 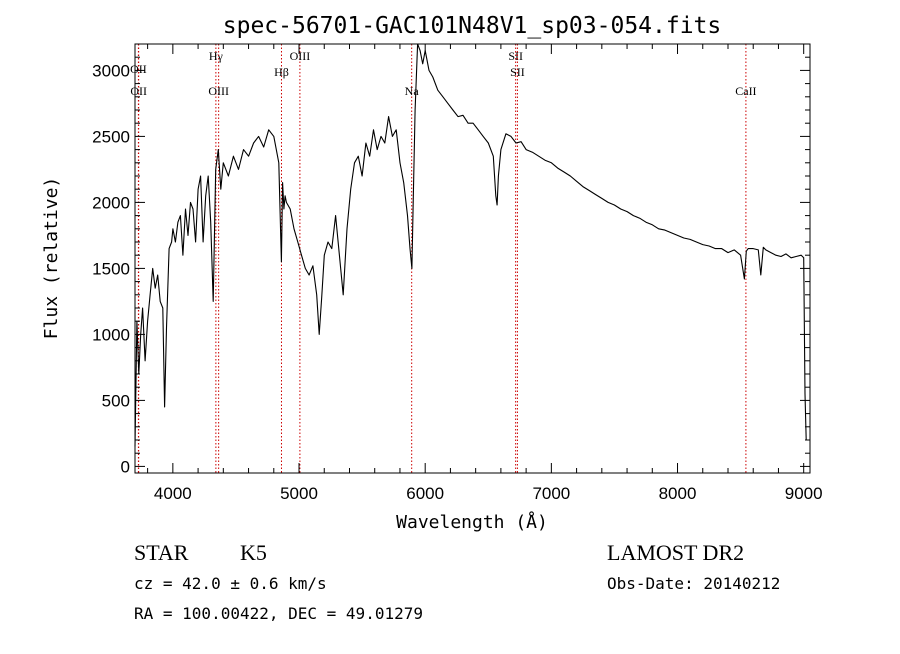 What do you see at coordinates (116, 400) in the screenshot?
I see `y-tick-label: 500` at bounding box center [116, 400].